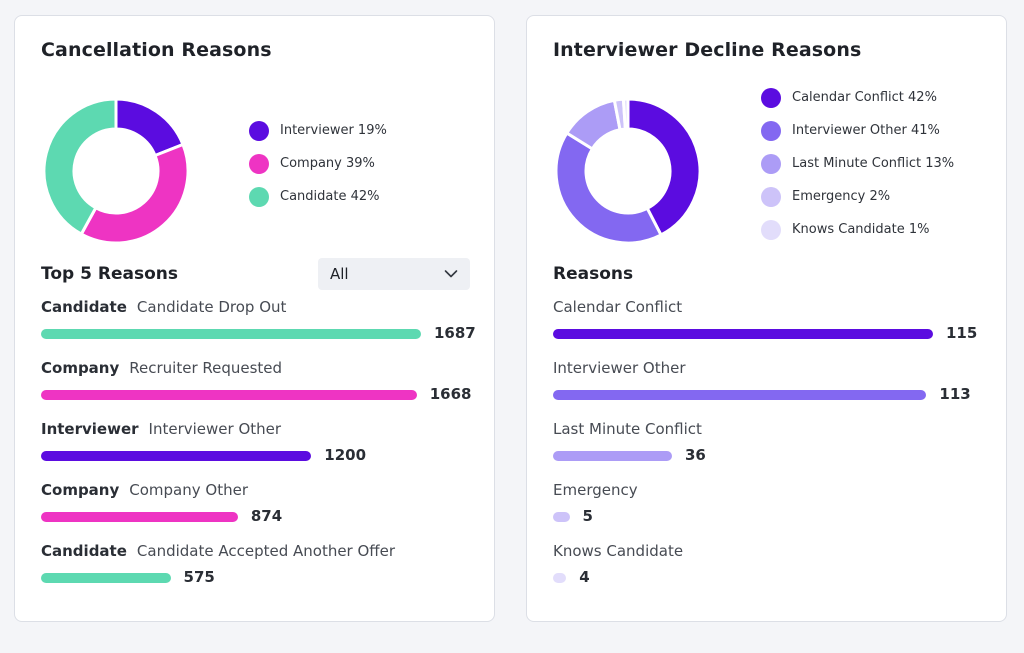 The image size is (1024, 653). I want to click on legend-label: Knows Candidate 1%, so click(861, 229).